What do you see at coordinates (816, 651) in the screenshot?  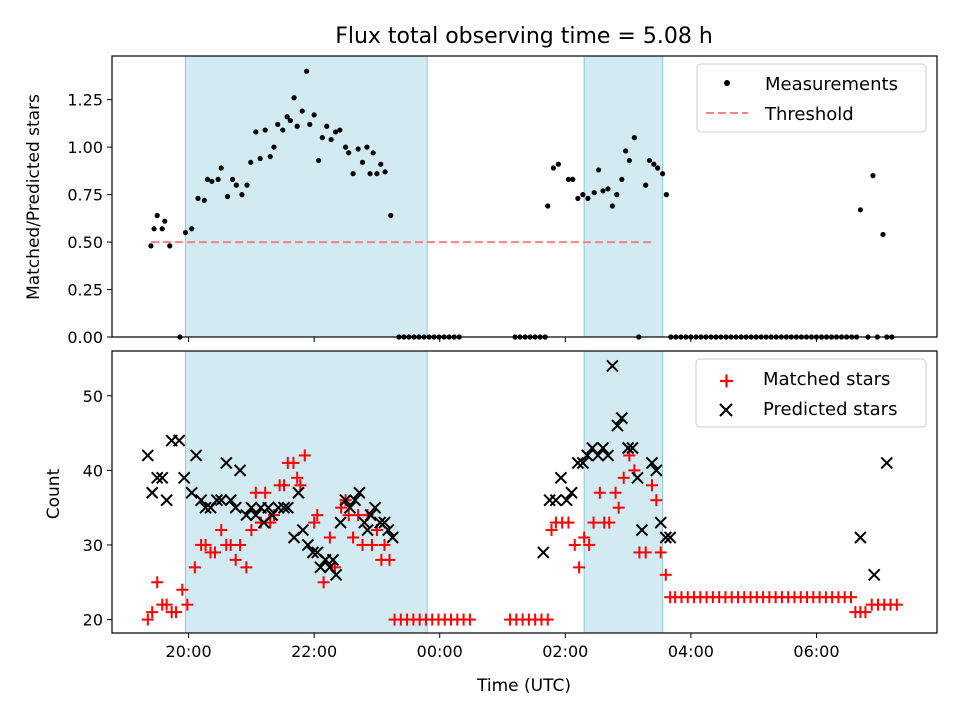 I see `xtick-label: 06:00` at bounding box center [816, 651].